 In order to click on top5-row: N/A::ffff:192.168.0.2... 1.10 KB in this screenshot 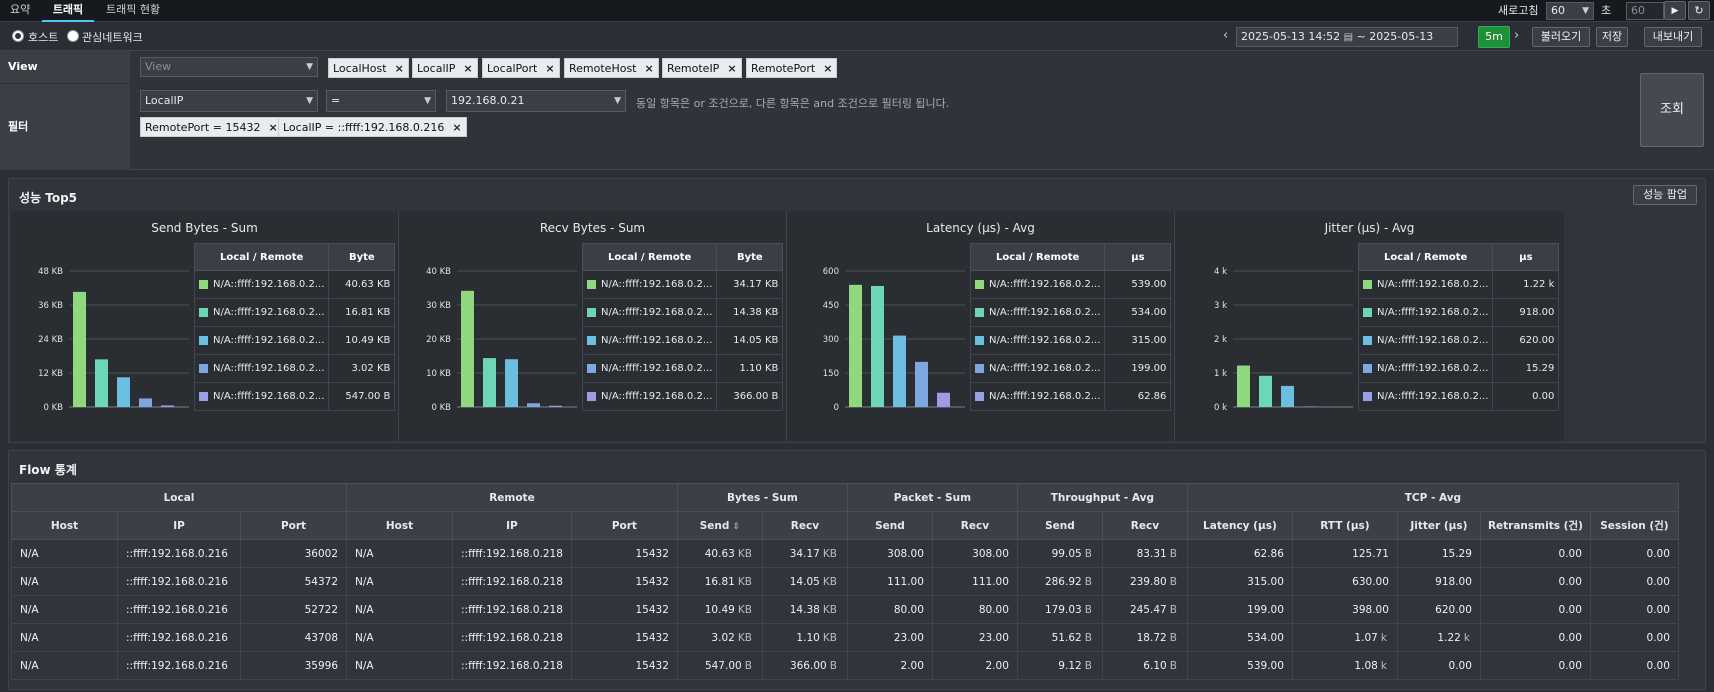, I will do `click(682, 368)`.